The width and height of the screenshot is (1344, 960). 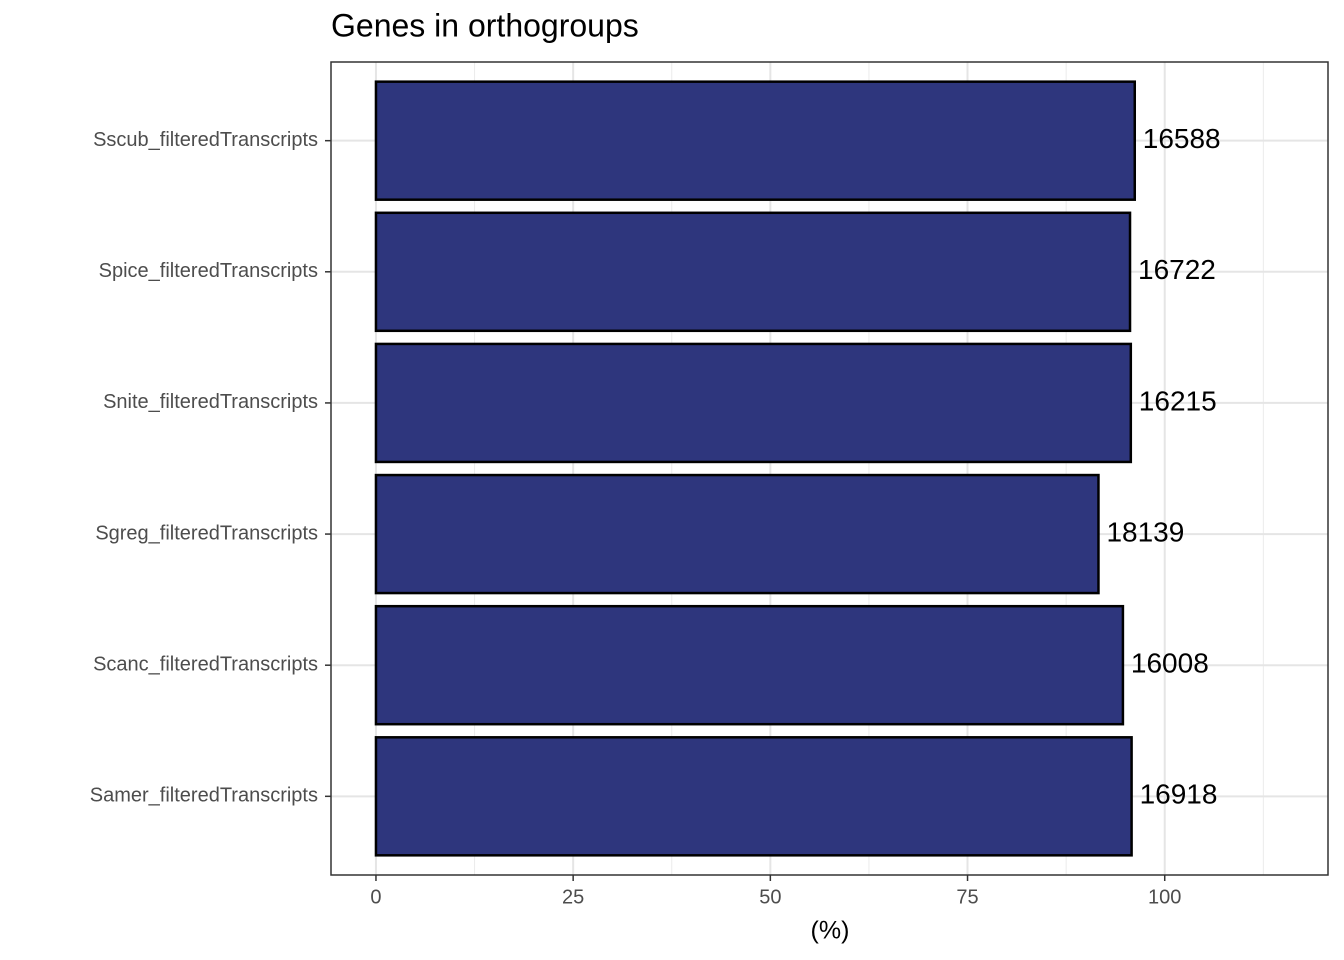 I want to click on y-tick-label: Sscub_filteredTranscripts, so click(x=205, y=140).